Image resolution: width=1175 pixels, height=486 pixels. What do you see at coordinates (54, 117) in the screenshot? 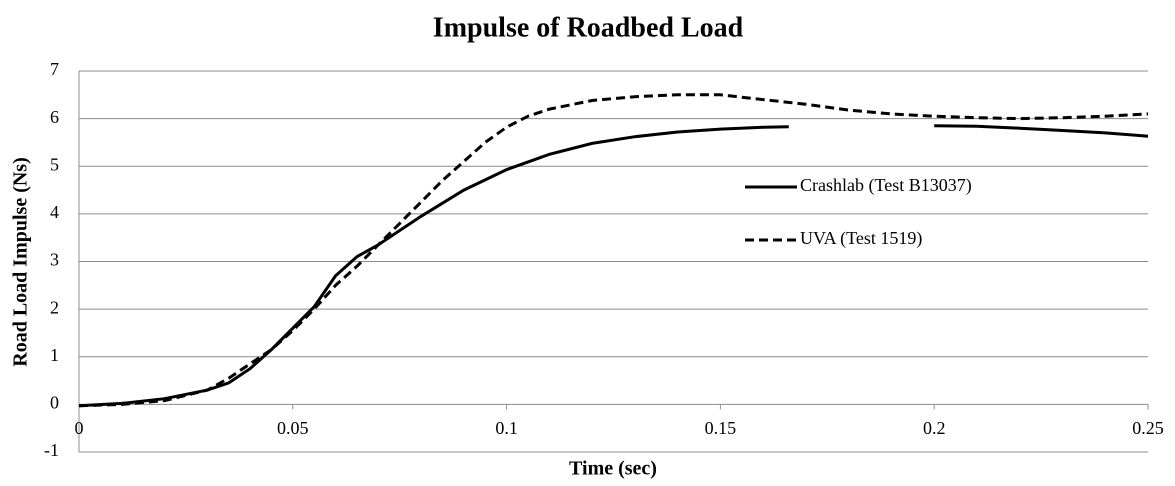
I see `y-tick-label: 6` at bounding box center [54, 117].